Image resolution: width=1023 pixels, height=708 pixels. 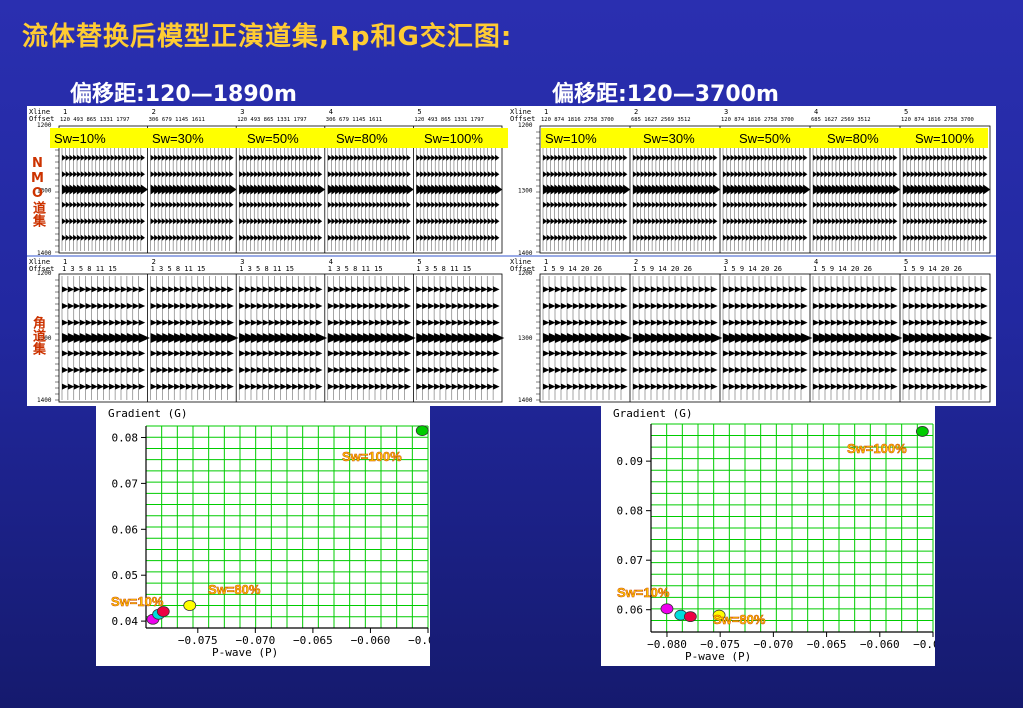 I want to click on nmo-time-tick: 1200, so click(x=525, y=125).